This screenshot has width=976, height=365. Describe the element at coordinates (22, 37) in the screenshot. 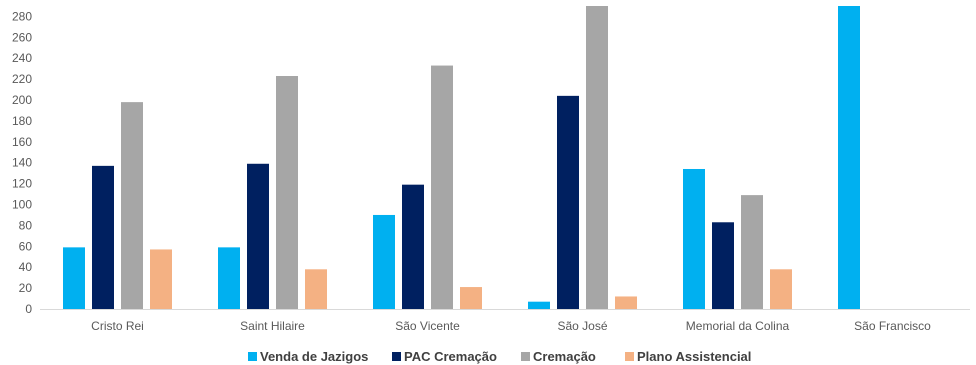

I see `y-tick-label: 260` at that location.